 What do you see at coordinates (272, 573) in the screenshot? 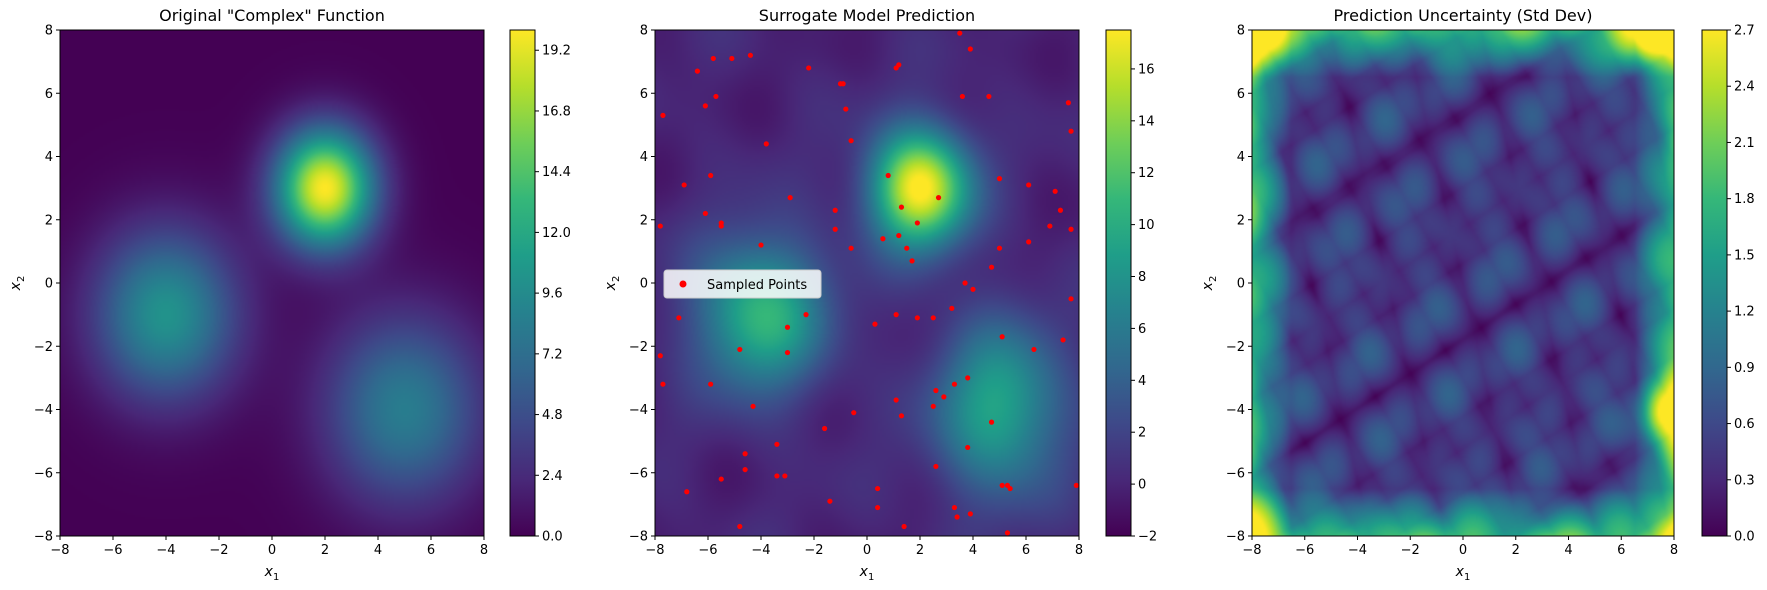
I see `panel-1-xlabel: x1` at bounding box center [272, 573].